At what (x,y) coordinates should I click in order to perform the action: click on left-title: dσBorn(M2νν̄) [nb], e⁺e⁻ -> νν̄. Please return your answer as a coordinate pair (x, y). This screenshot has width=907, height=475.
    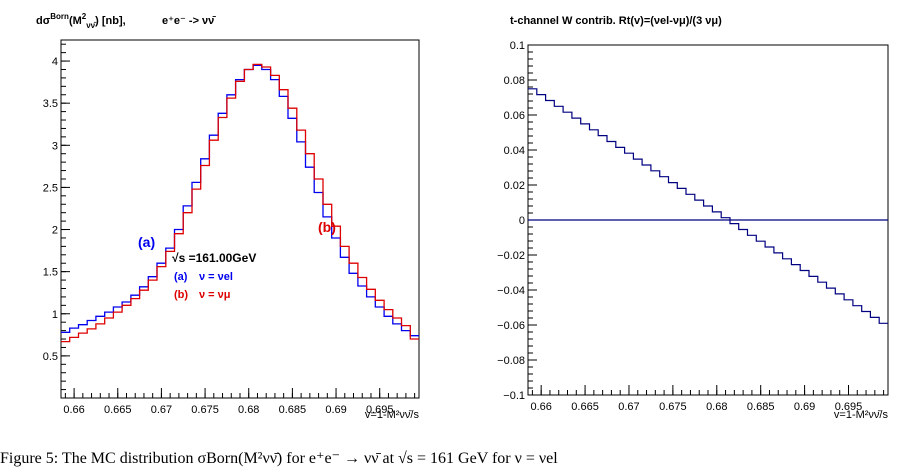
    Looking at the image, I should click on (126, 21).